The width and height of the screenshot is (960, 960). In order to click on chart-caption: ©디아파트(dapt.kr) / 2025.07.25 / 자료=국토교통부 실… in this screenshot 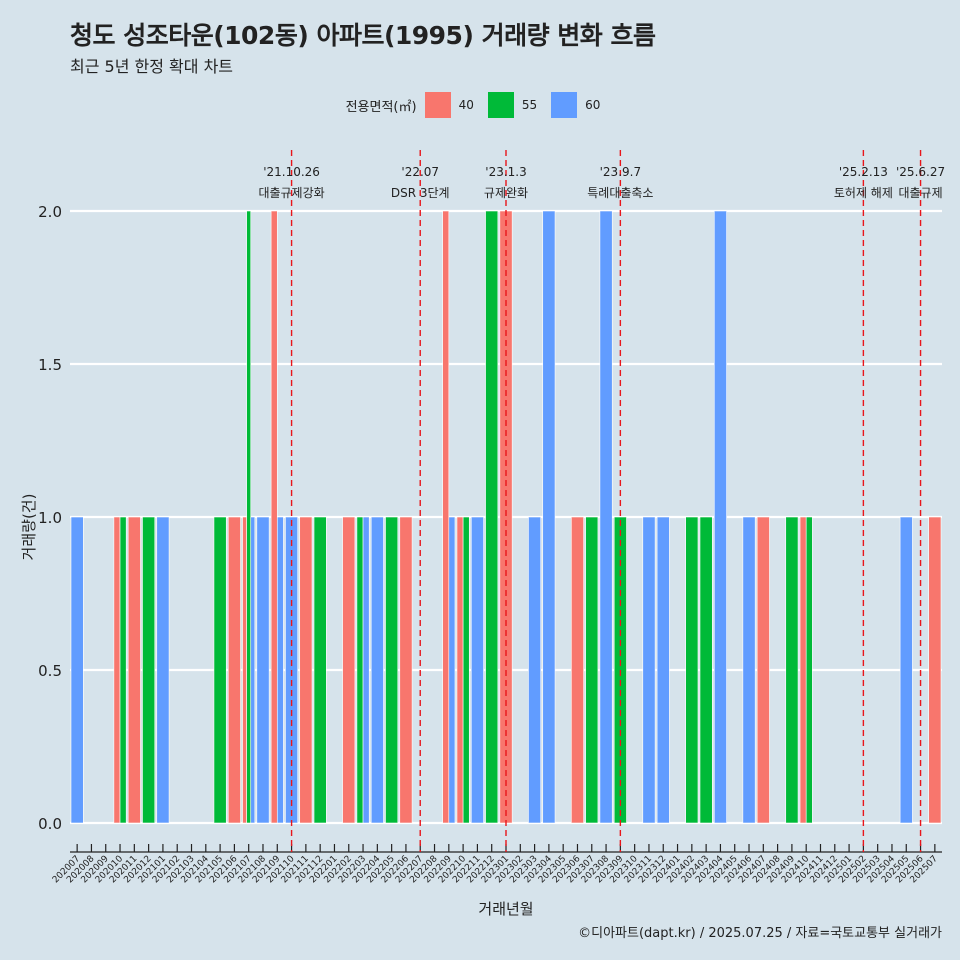, I will do `click(760, 933)`.